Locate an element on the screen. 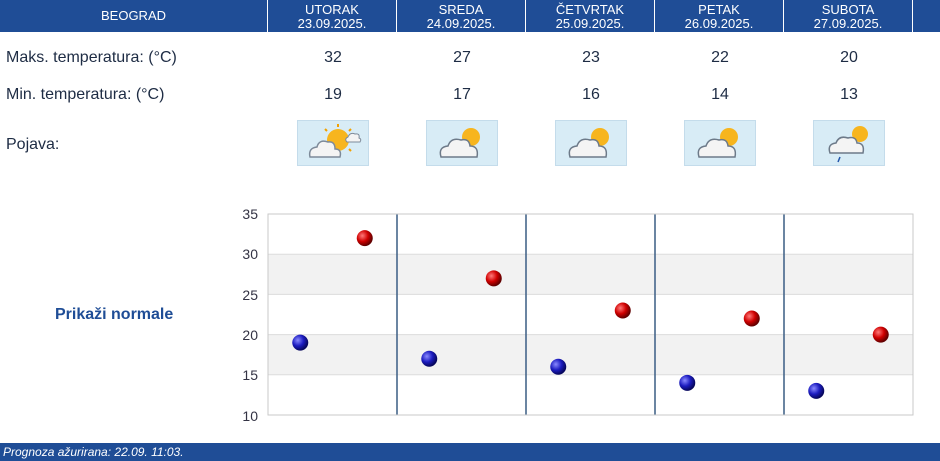 The width and height of the screenshot is (940, 461). max-temp-label: Maks. temperatura: (°C) is located at coordinates (91, 57).